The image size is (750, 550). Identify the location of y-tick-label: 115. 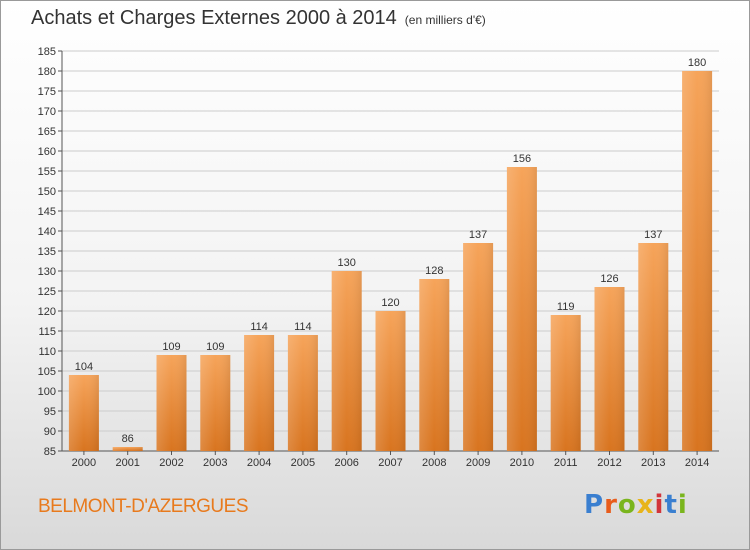
(47, 332).